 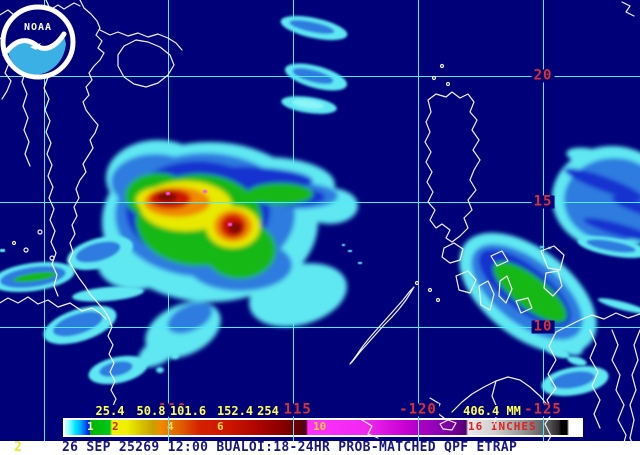 I want to click on lon-label-115: -115, so click(x=293, y=409).